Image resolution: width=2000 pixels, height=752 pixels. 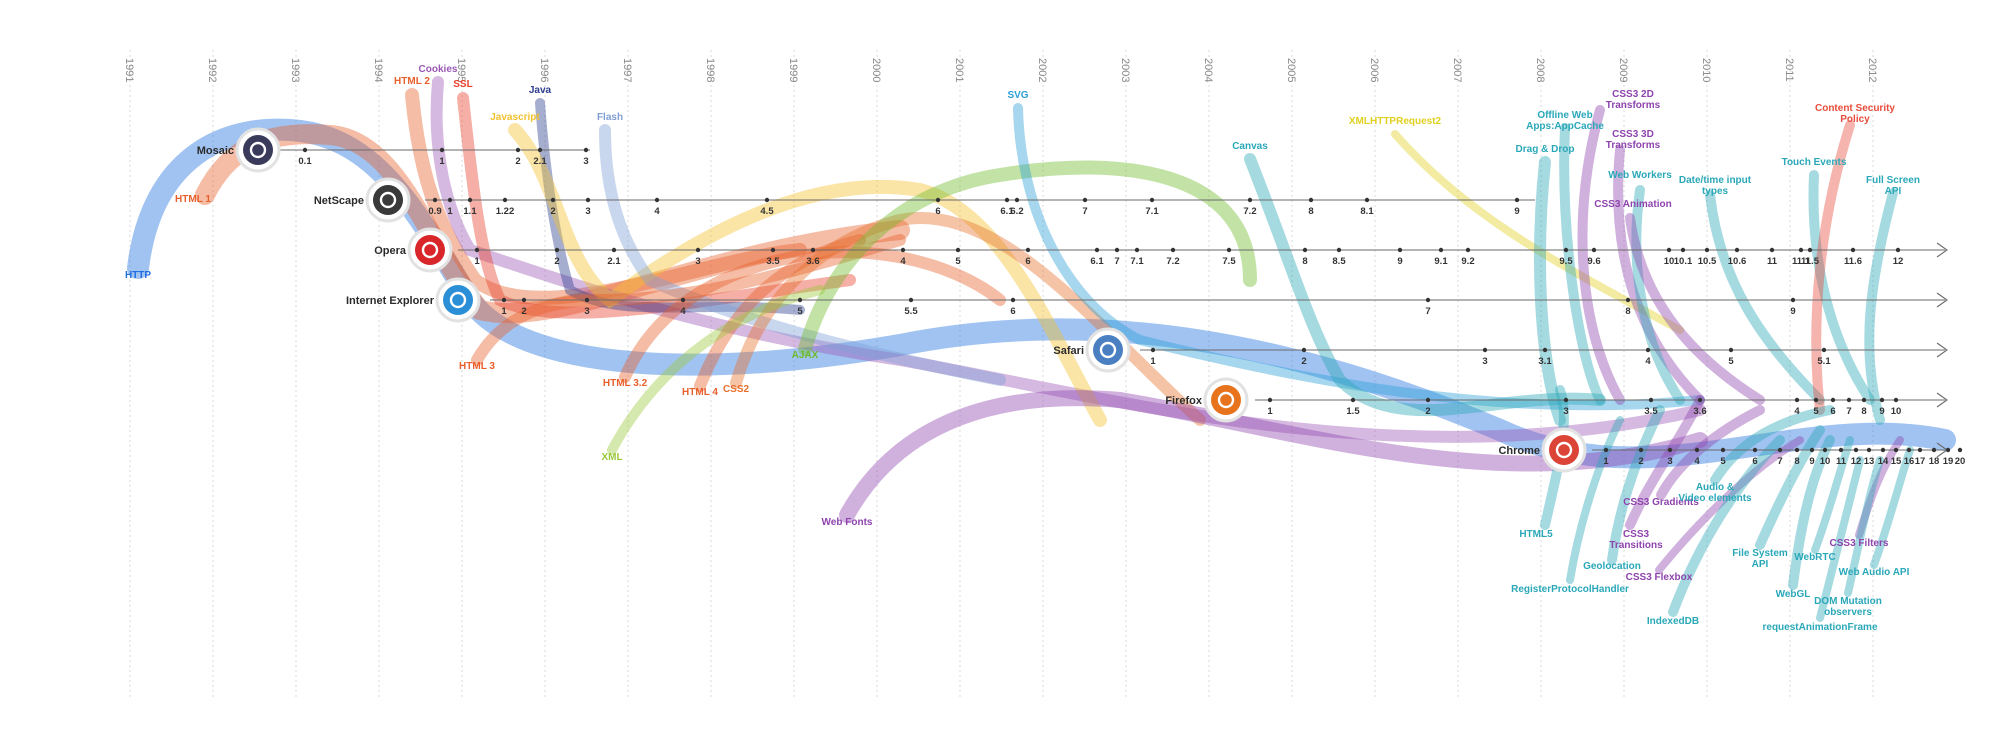 What do you see at coordinates (438, 69) in the screenshot?
I see `feature-label-cookies: CookiesCookies` at bounding box center [438, 69].